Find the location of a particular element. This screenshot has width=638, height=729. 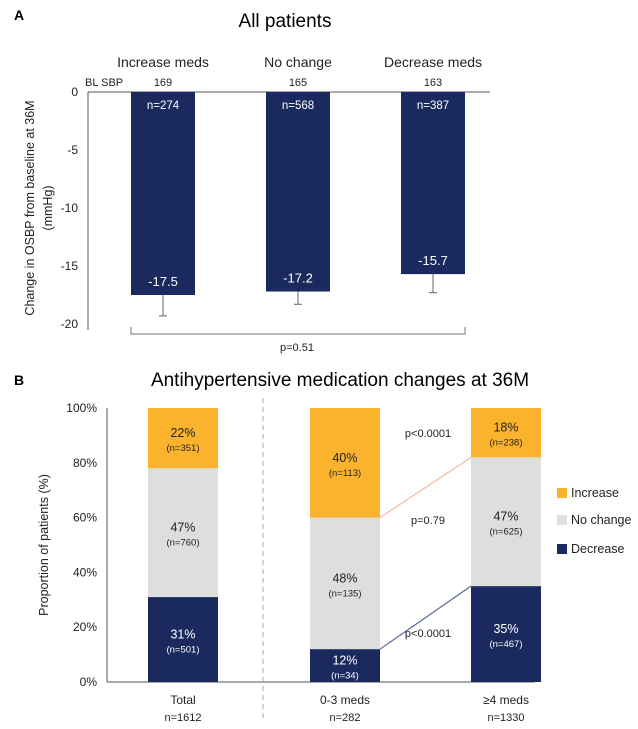

panel-b-segment-n: (n=113) is located at coordinates (345, 473).